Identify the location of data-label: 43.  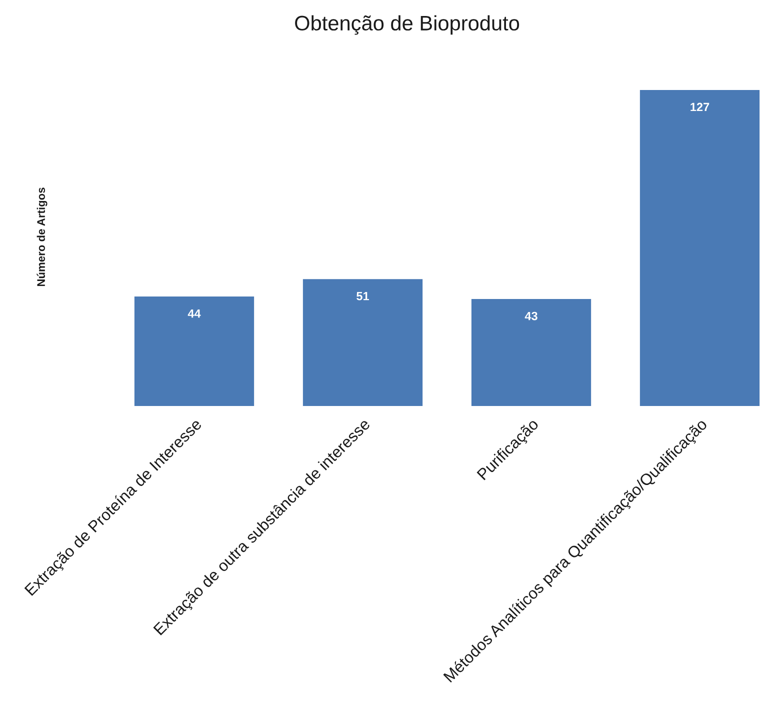
(531, 316).